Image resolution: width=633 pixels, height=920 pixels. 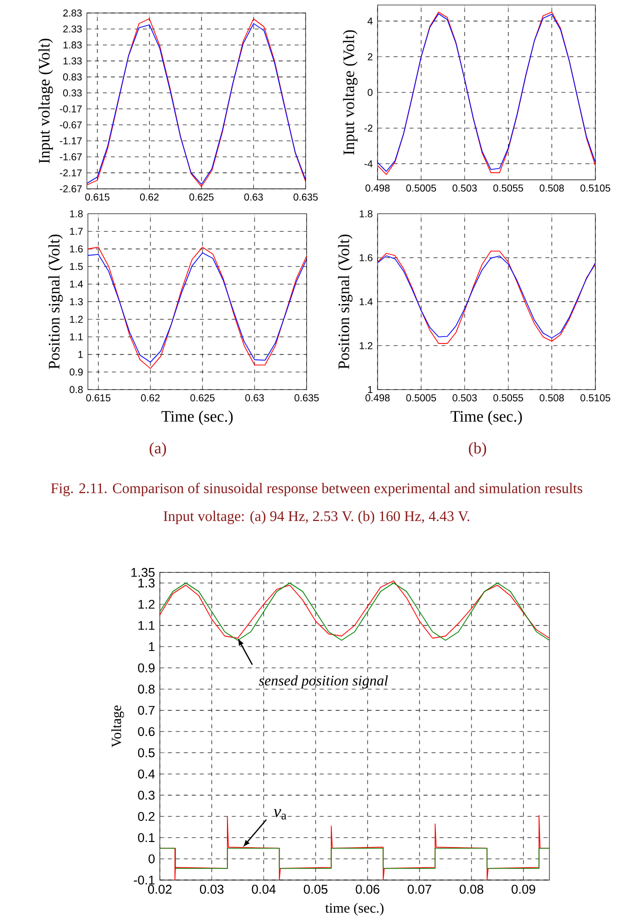 I want to click on y-tick-label: 4, so click(x=369, y=21).